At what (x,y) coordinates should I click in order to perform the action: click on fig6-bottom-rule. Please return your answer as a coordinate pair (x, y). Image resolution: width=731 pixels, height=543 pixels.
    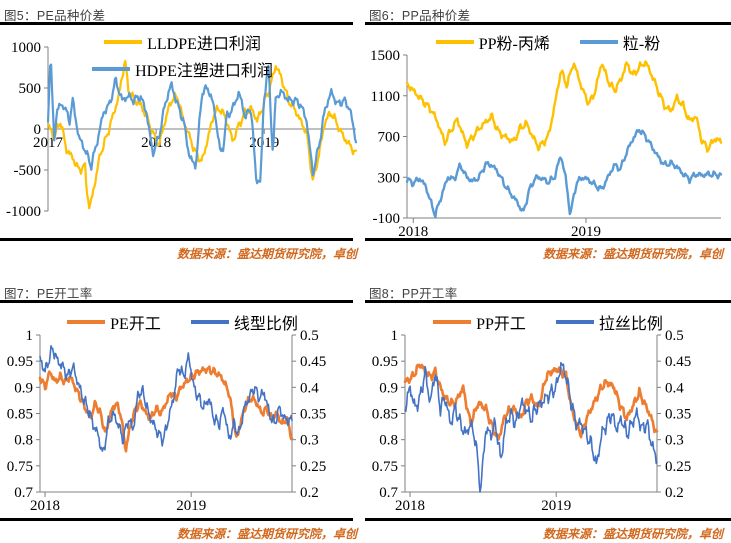
    Looking at the image, I should click on (548, 239).